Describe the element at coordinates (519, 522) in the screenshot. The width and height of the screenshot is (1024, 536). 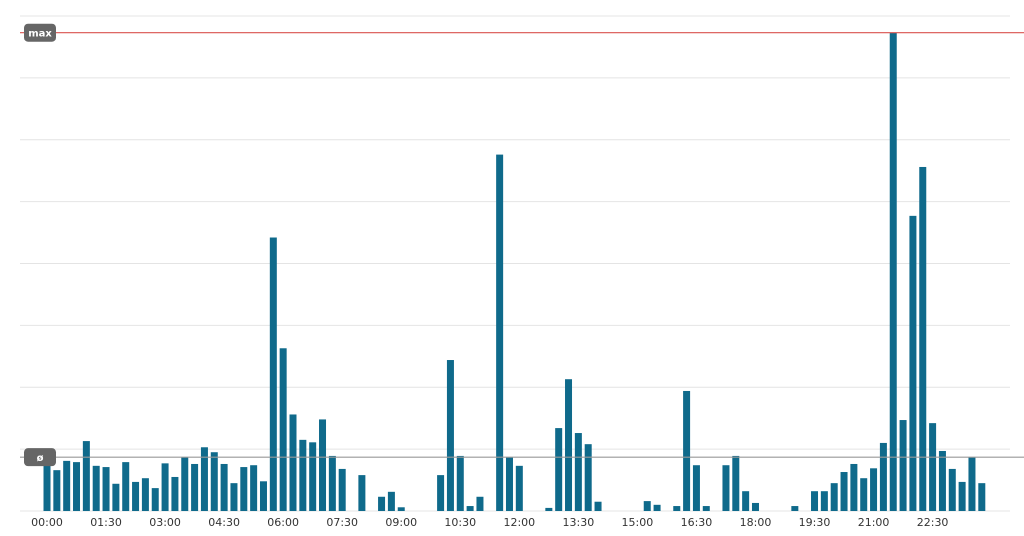
I see `x-tick-label: 12:00` at that location.